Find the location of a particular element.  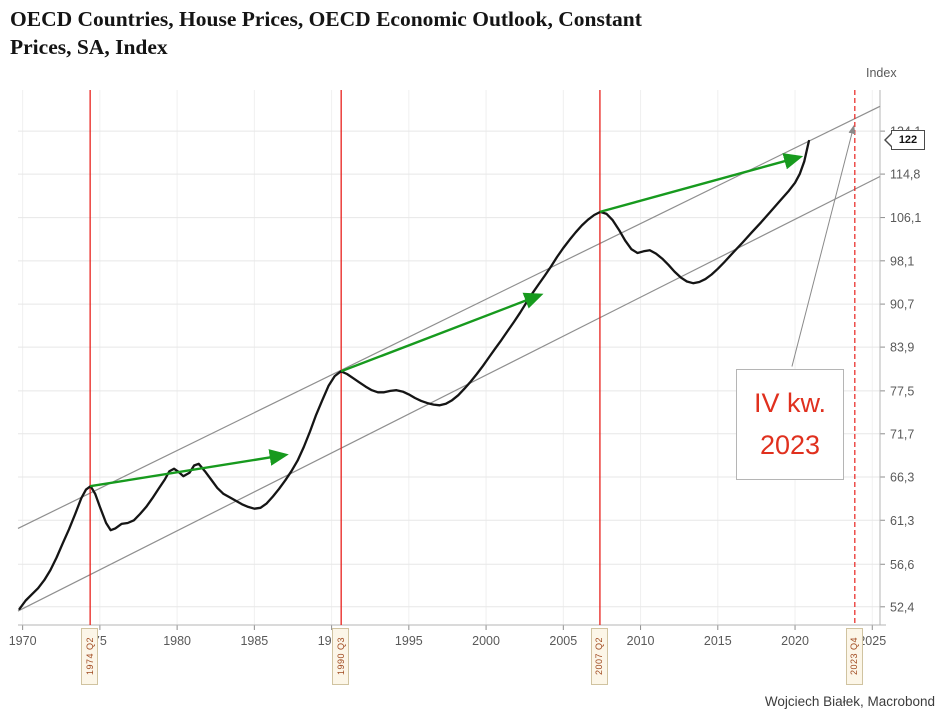

event-flag-label: 1974 Q2 is located at coordinates (89, 656).